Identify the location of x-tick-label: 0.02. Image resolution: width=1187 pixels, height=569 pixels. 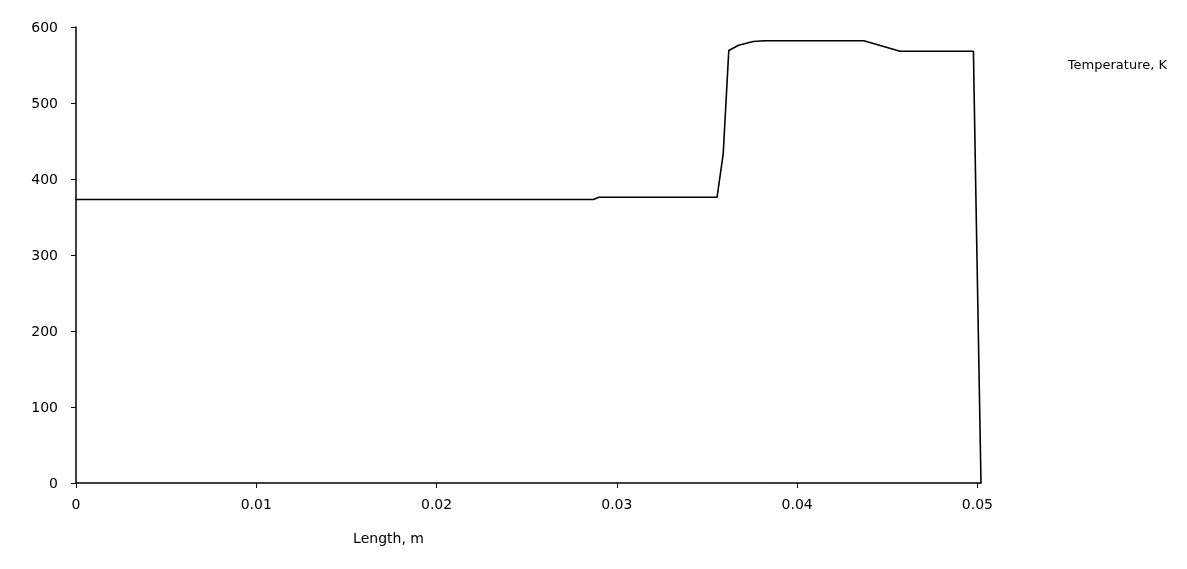
(436, 504).